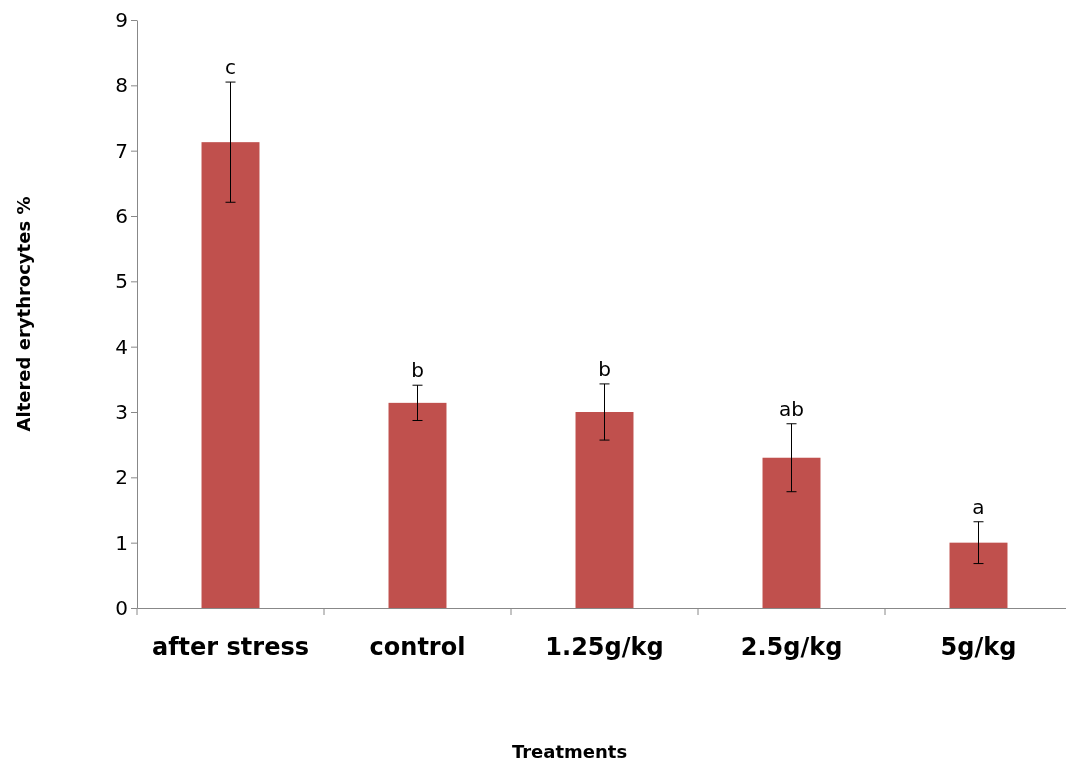  Describe the element at coordinates (978, 647) in the screenshot. I see `x-tick-label: 5g/kg` at that location.